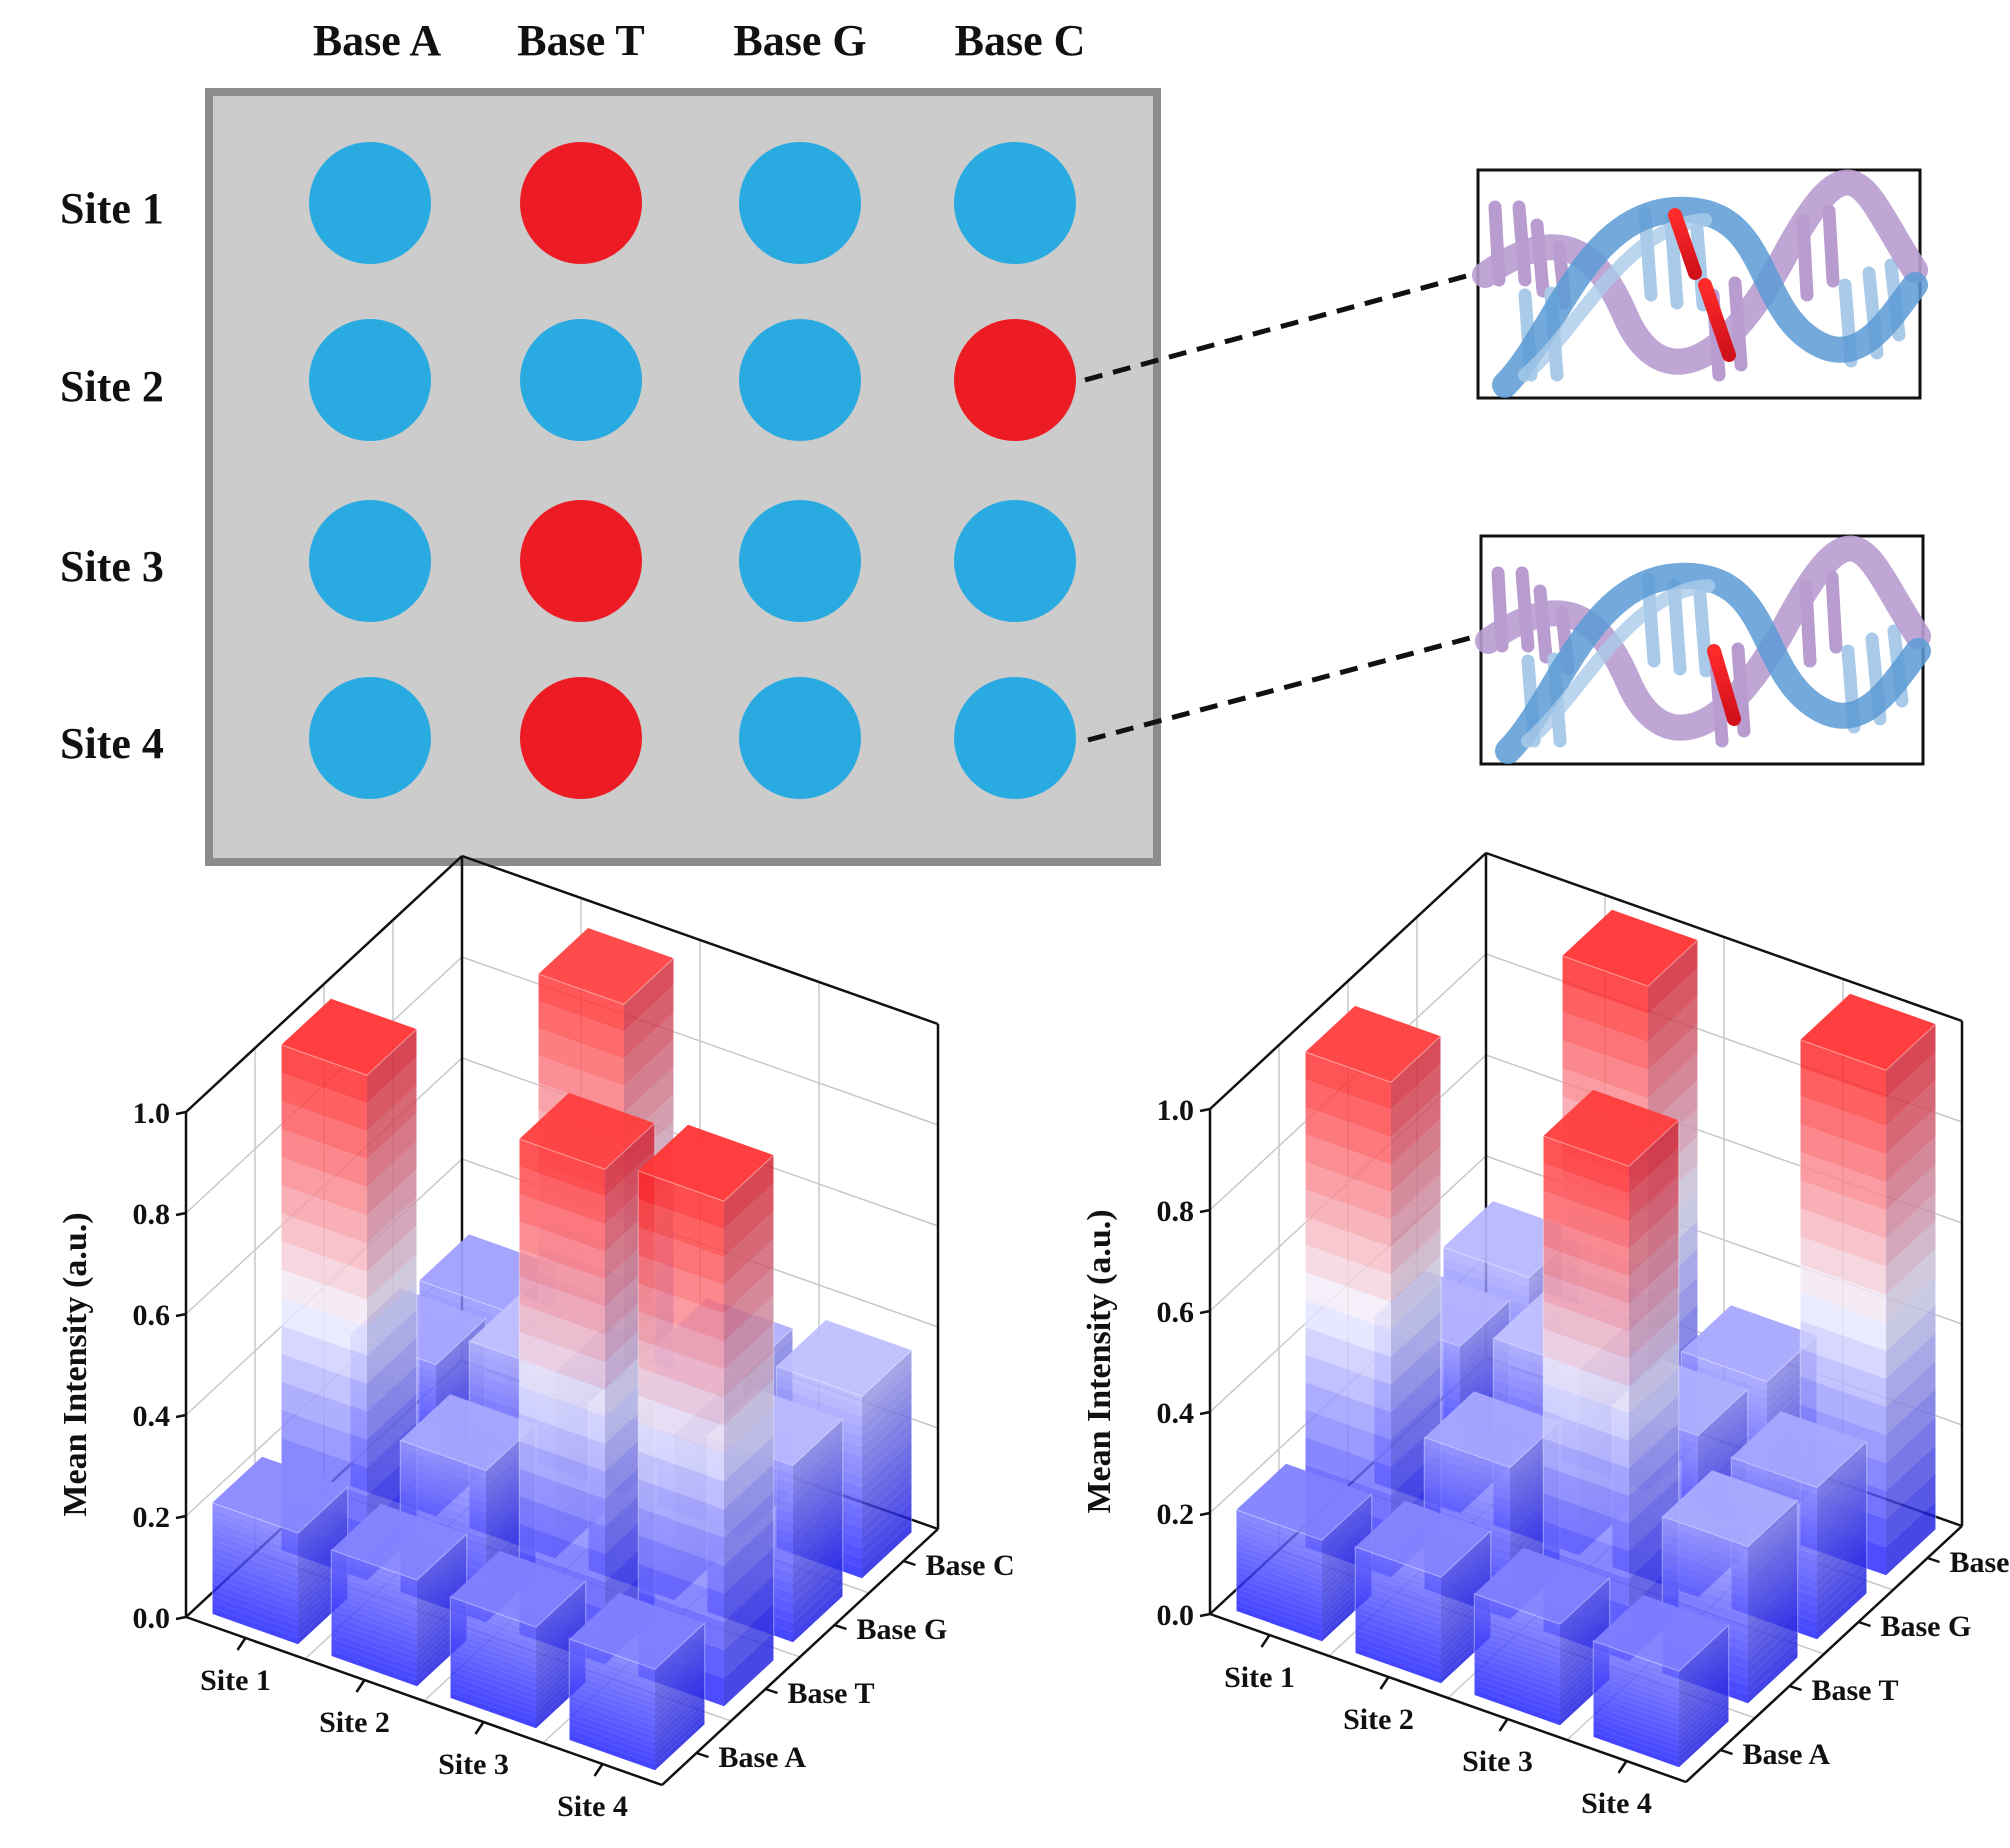 The image size is (2010, 1848). Describe the element at coordinates (377, 40) in the screenshot. I see `base-label-a: Base A` at that location.